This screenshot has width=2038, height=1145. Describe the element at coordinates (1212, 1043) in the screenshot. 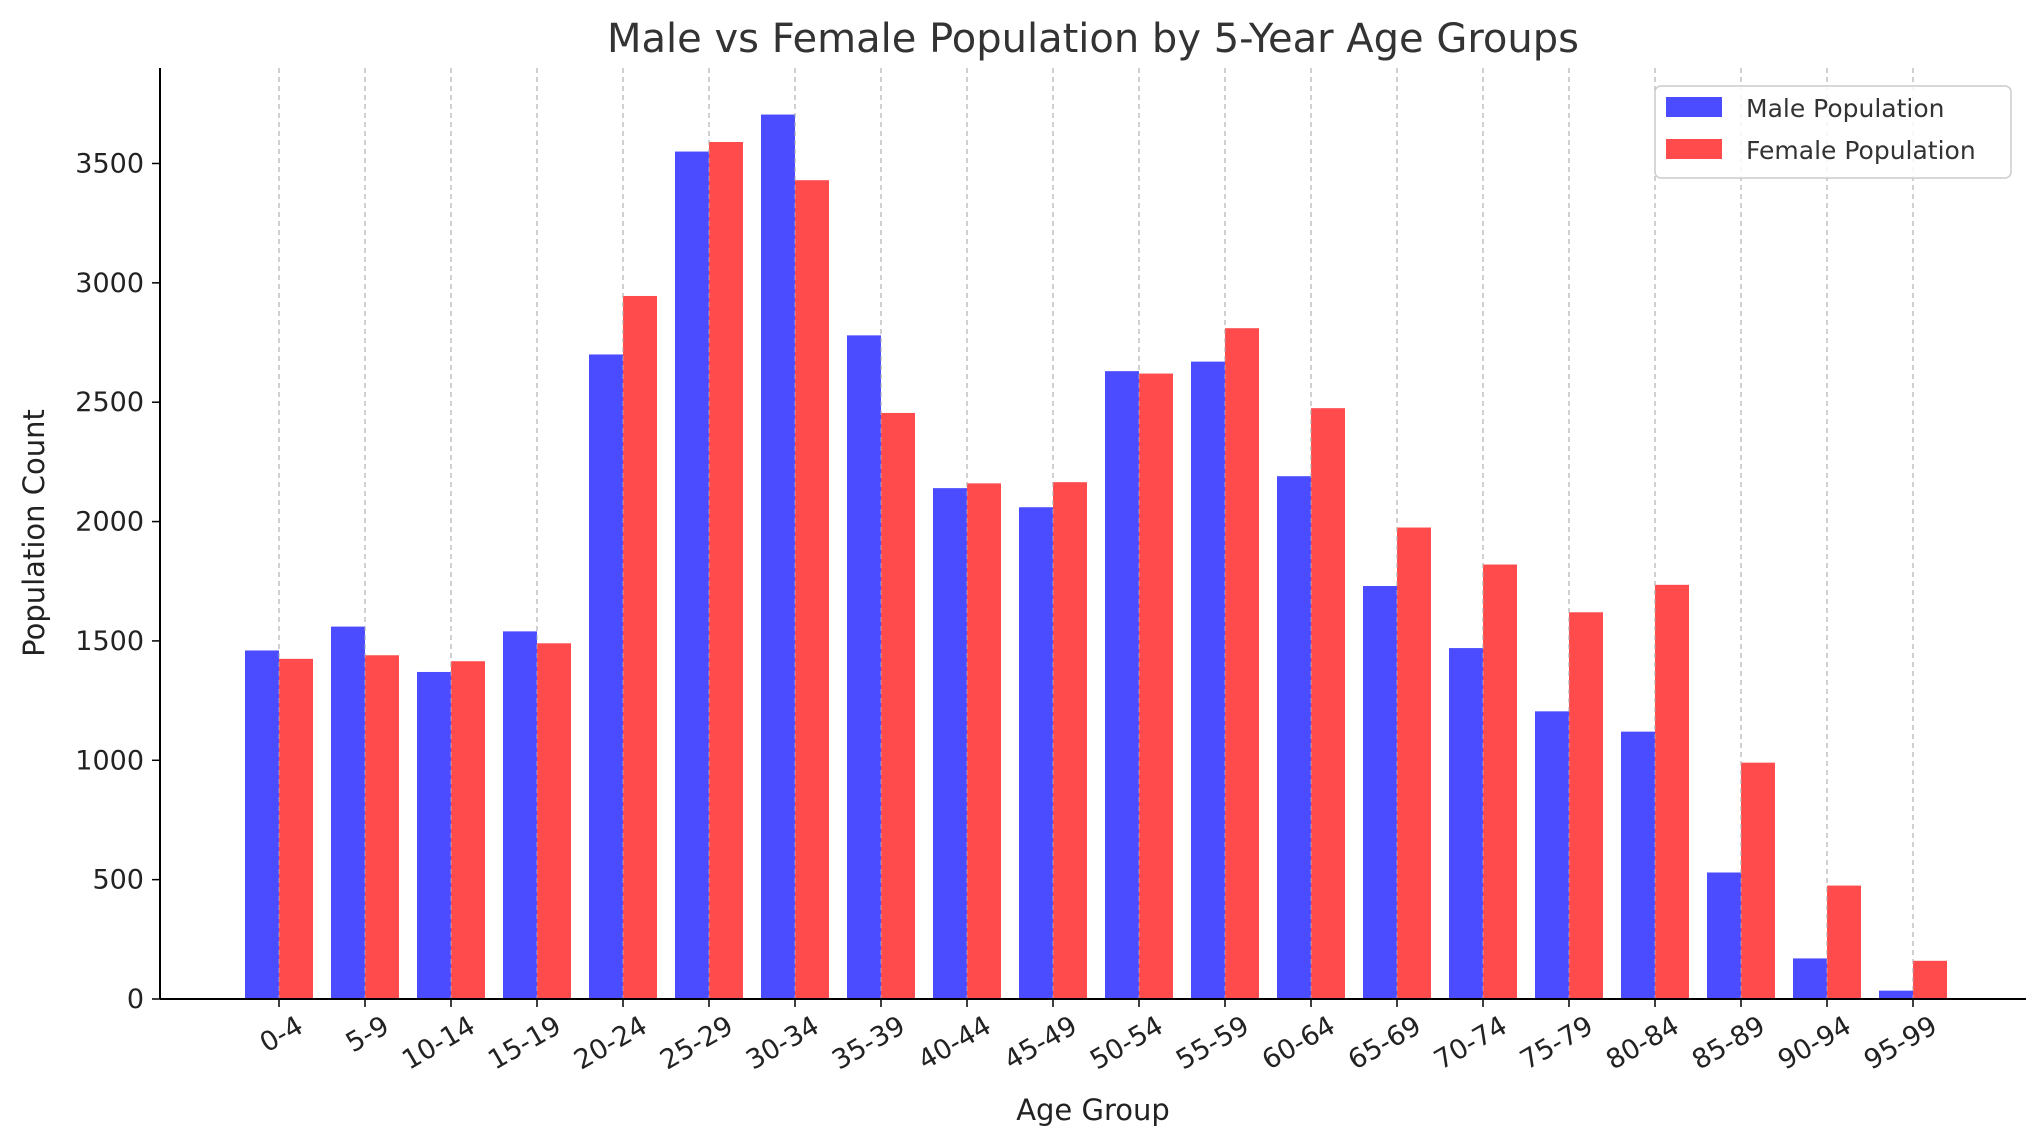

I see `x-tick-label: 55-59` at that location.